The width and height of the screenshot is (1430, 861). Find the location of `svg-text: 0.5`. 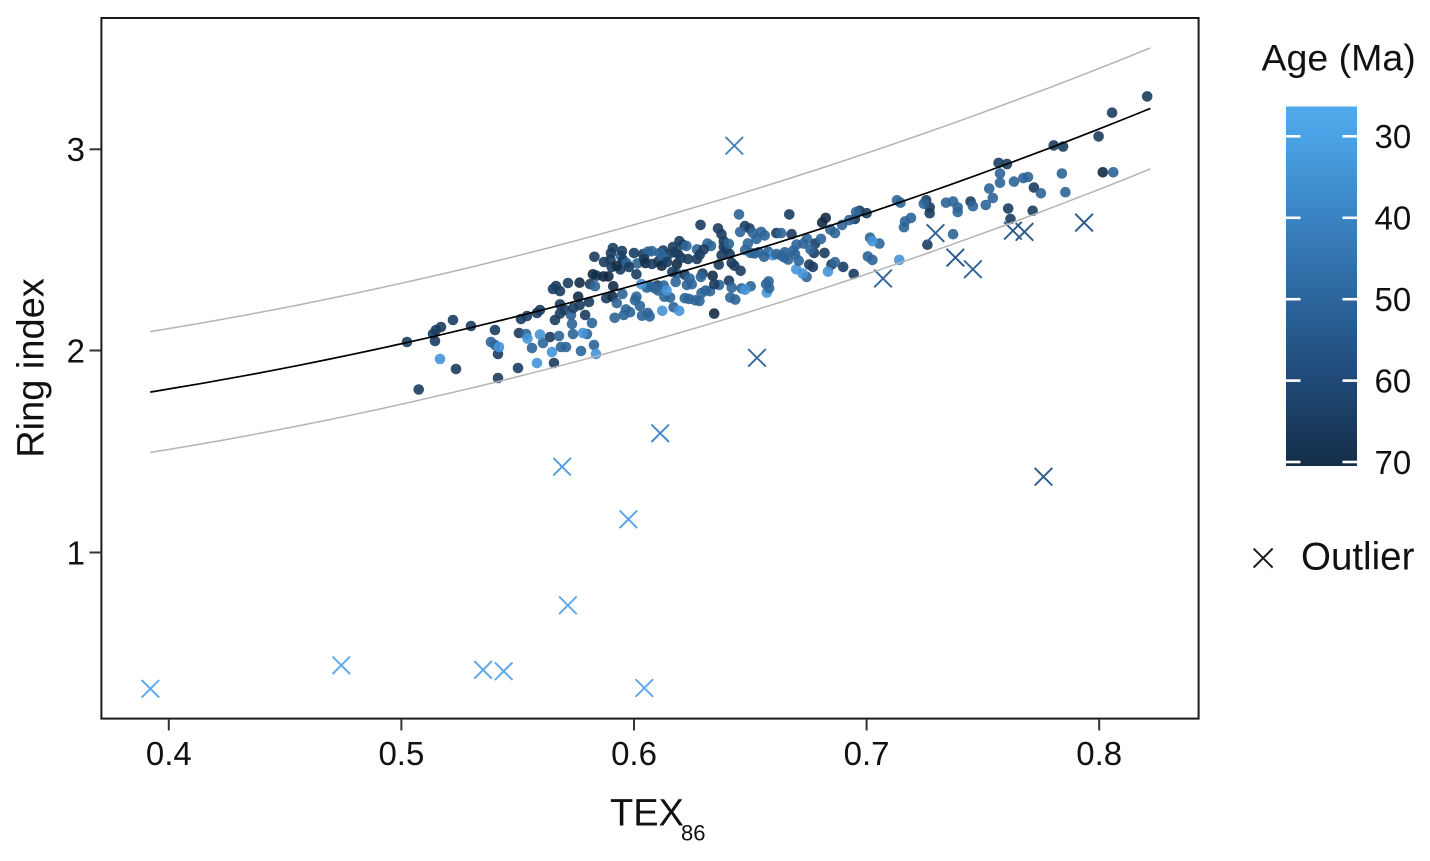

svg-text: 0.5 is located at coordinates (401, 753).